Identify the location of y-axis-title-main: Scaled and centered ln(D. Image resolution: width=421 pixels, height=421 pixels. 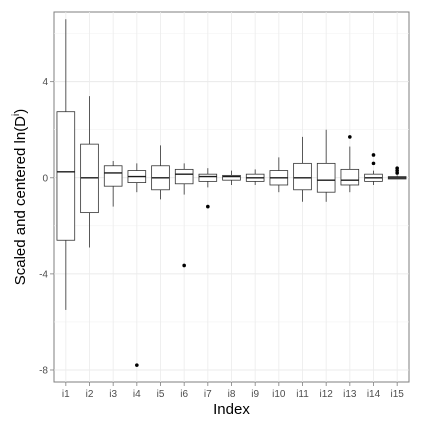
(20, 200).